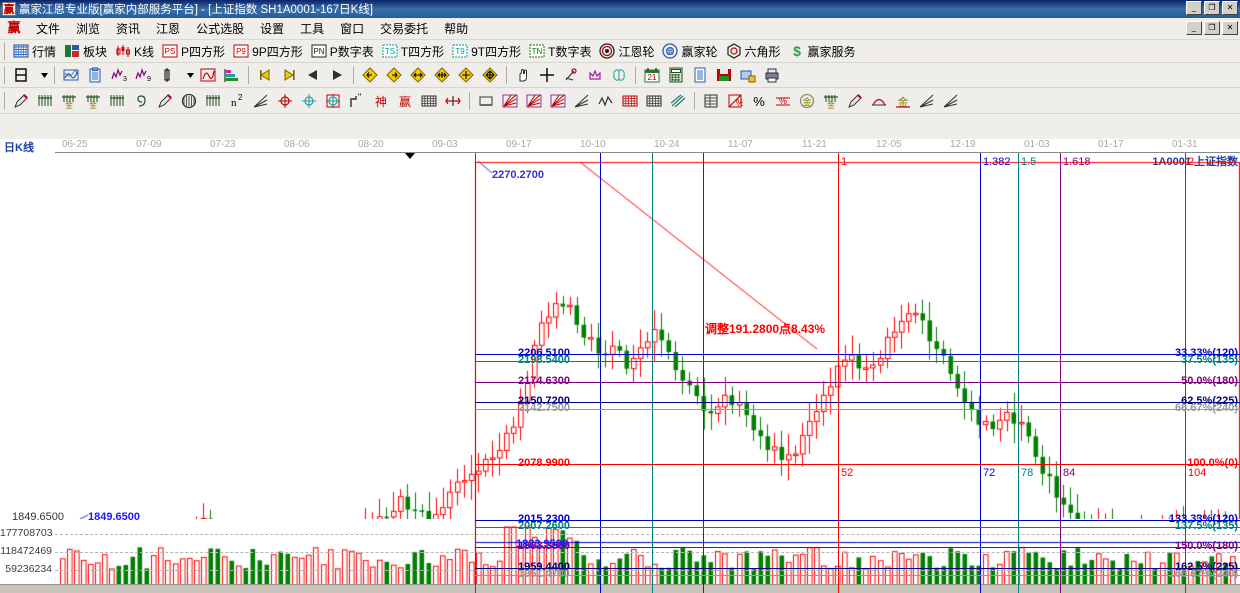  I want to click on step-line-button: ", so click(357, 101).